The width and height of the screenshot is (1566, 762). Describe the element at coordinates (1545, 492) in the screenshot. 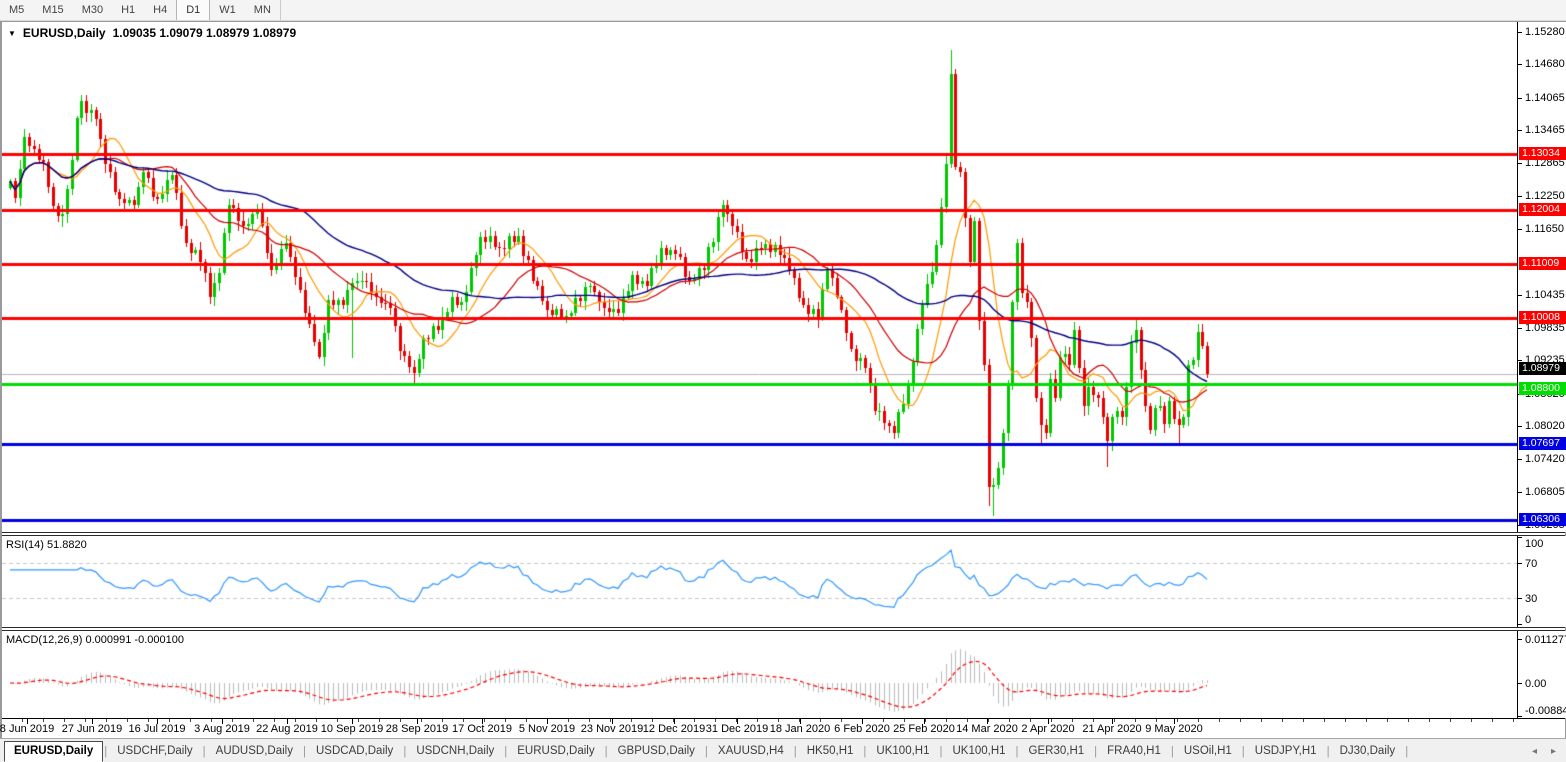

I see `price-tick-label: 1.06805` at that location.